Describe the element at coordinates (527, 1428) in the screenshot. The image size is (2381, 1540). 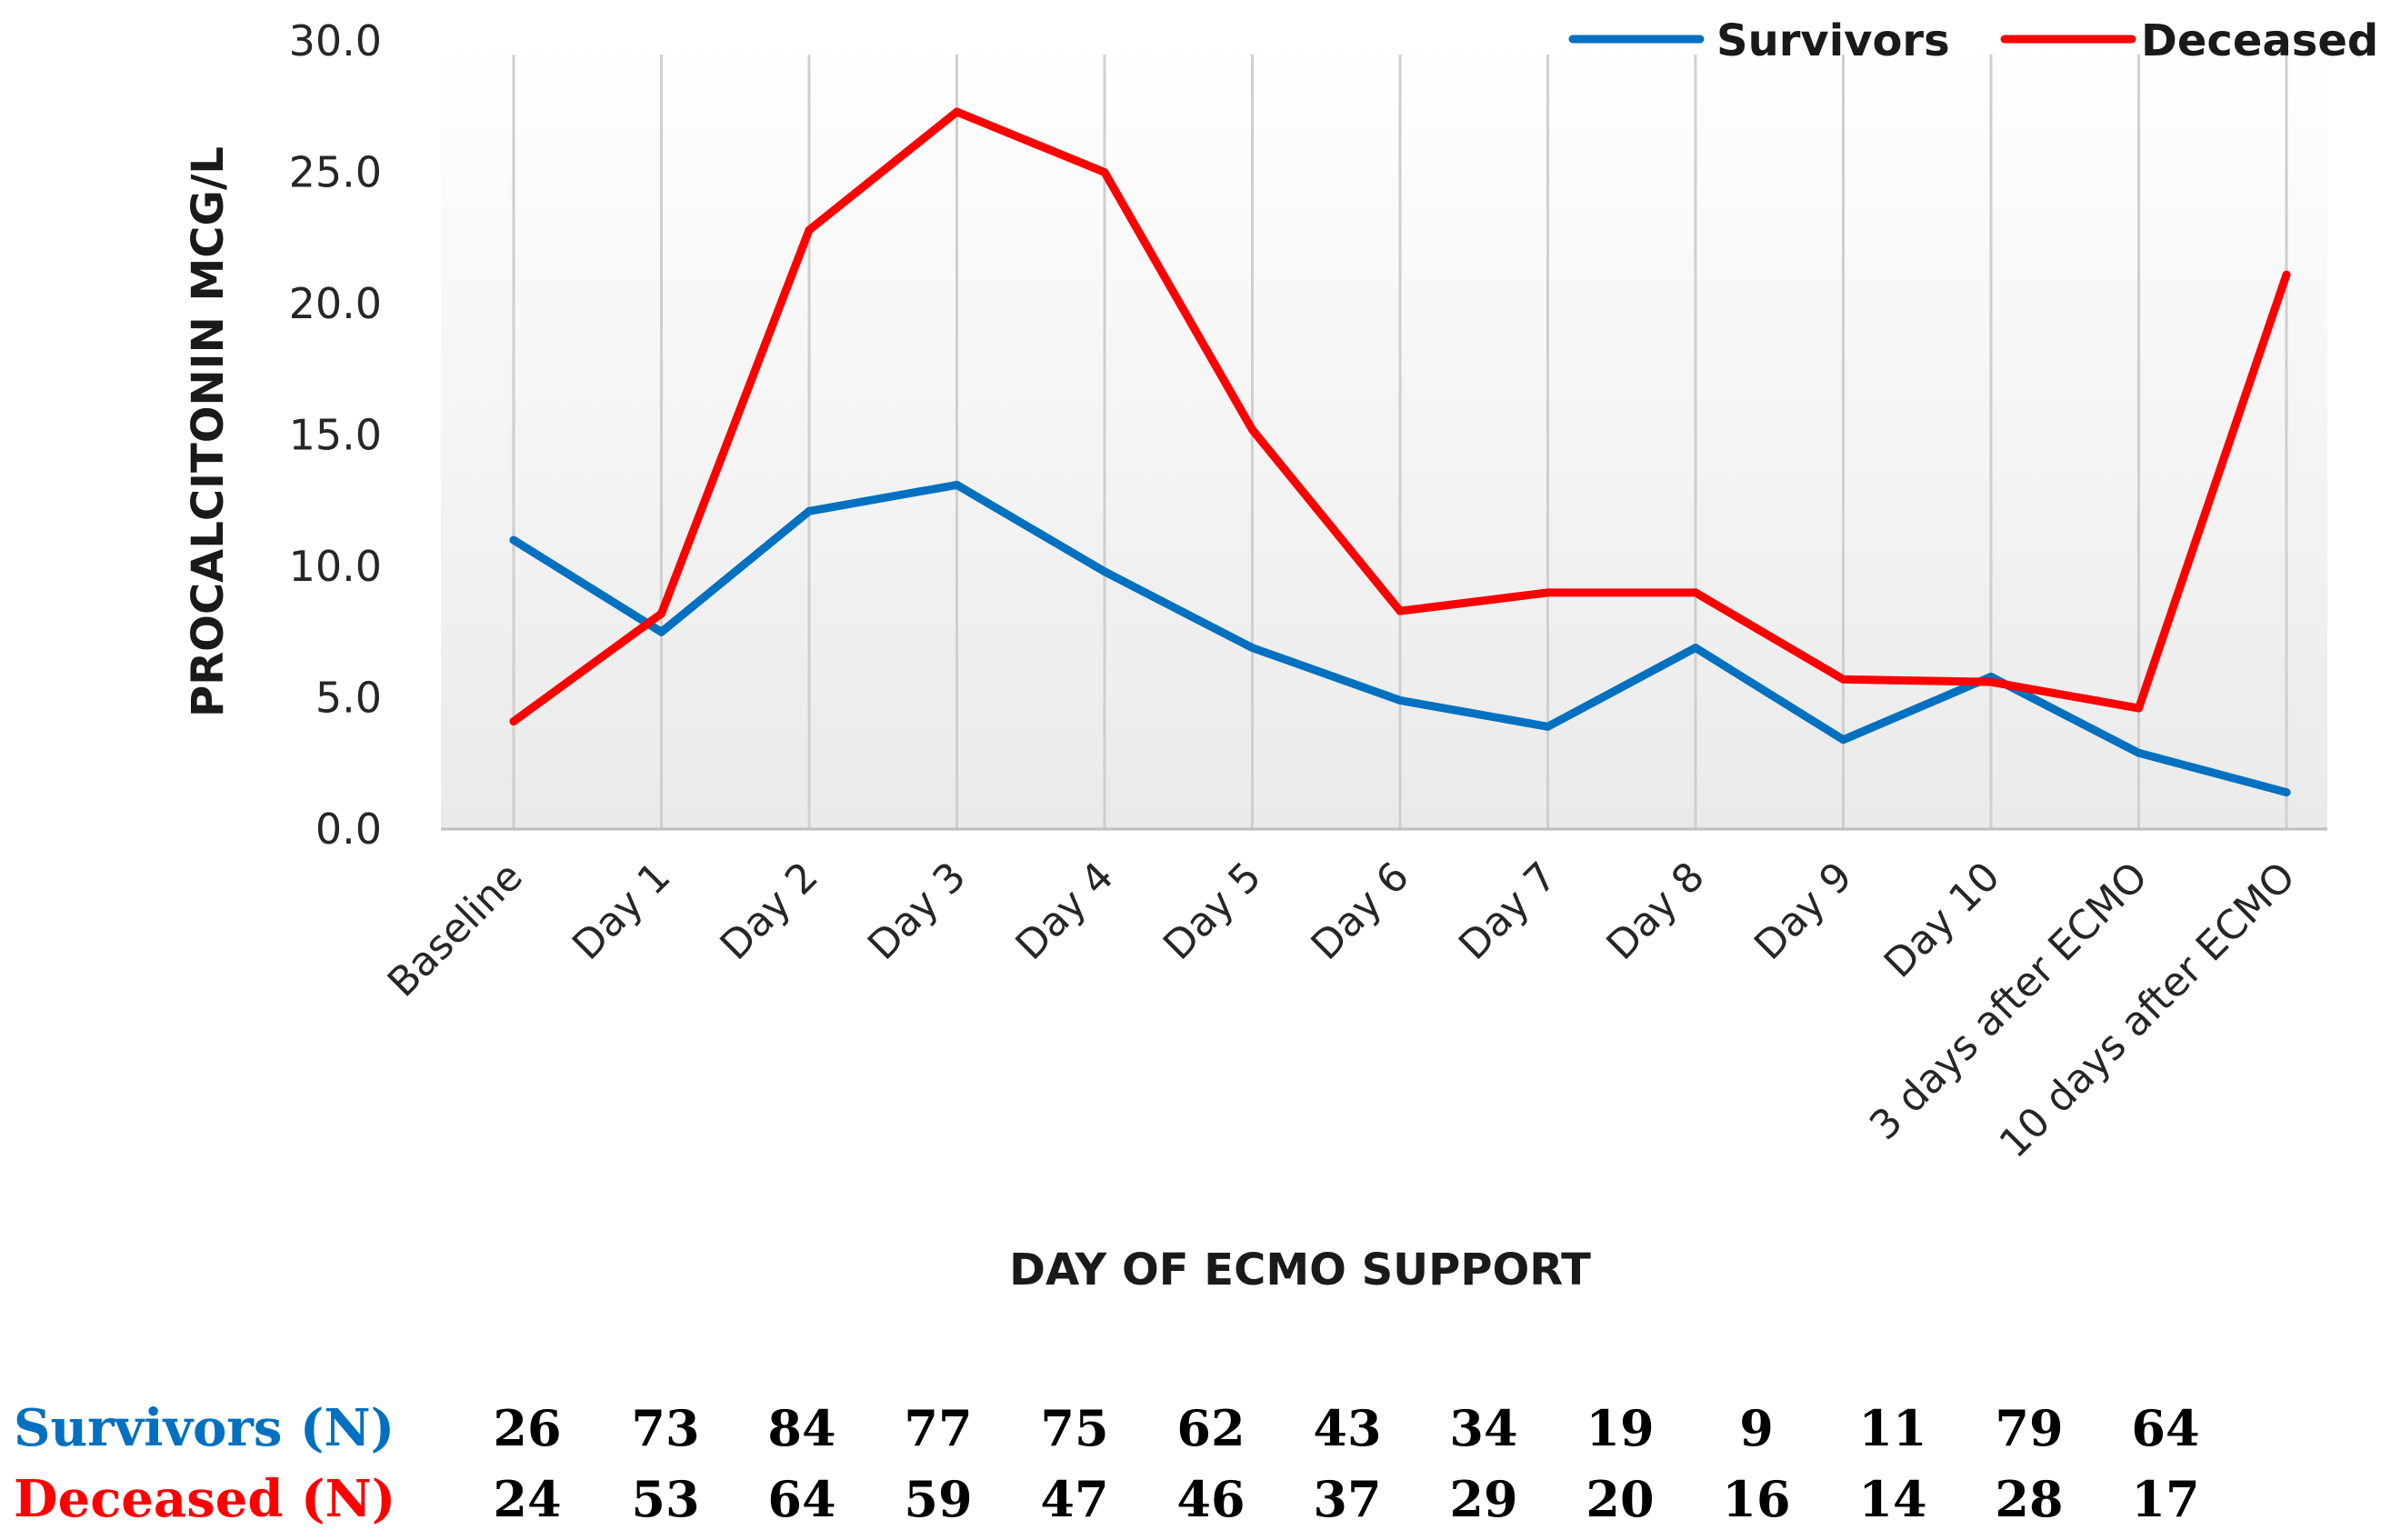
I see `count-value: 26` at that location.